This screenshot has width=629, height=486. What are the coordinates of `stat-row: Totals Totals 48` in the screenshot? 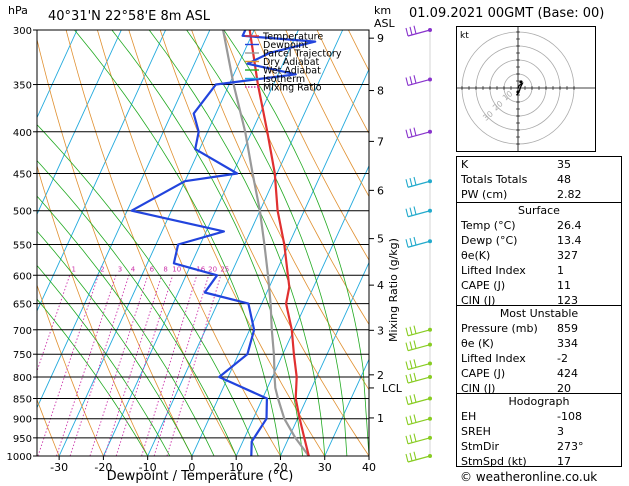 It's located at (539, 179).